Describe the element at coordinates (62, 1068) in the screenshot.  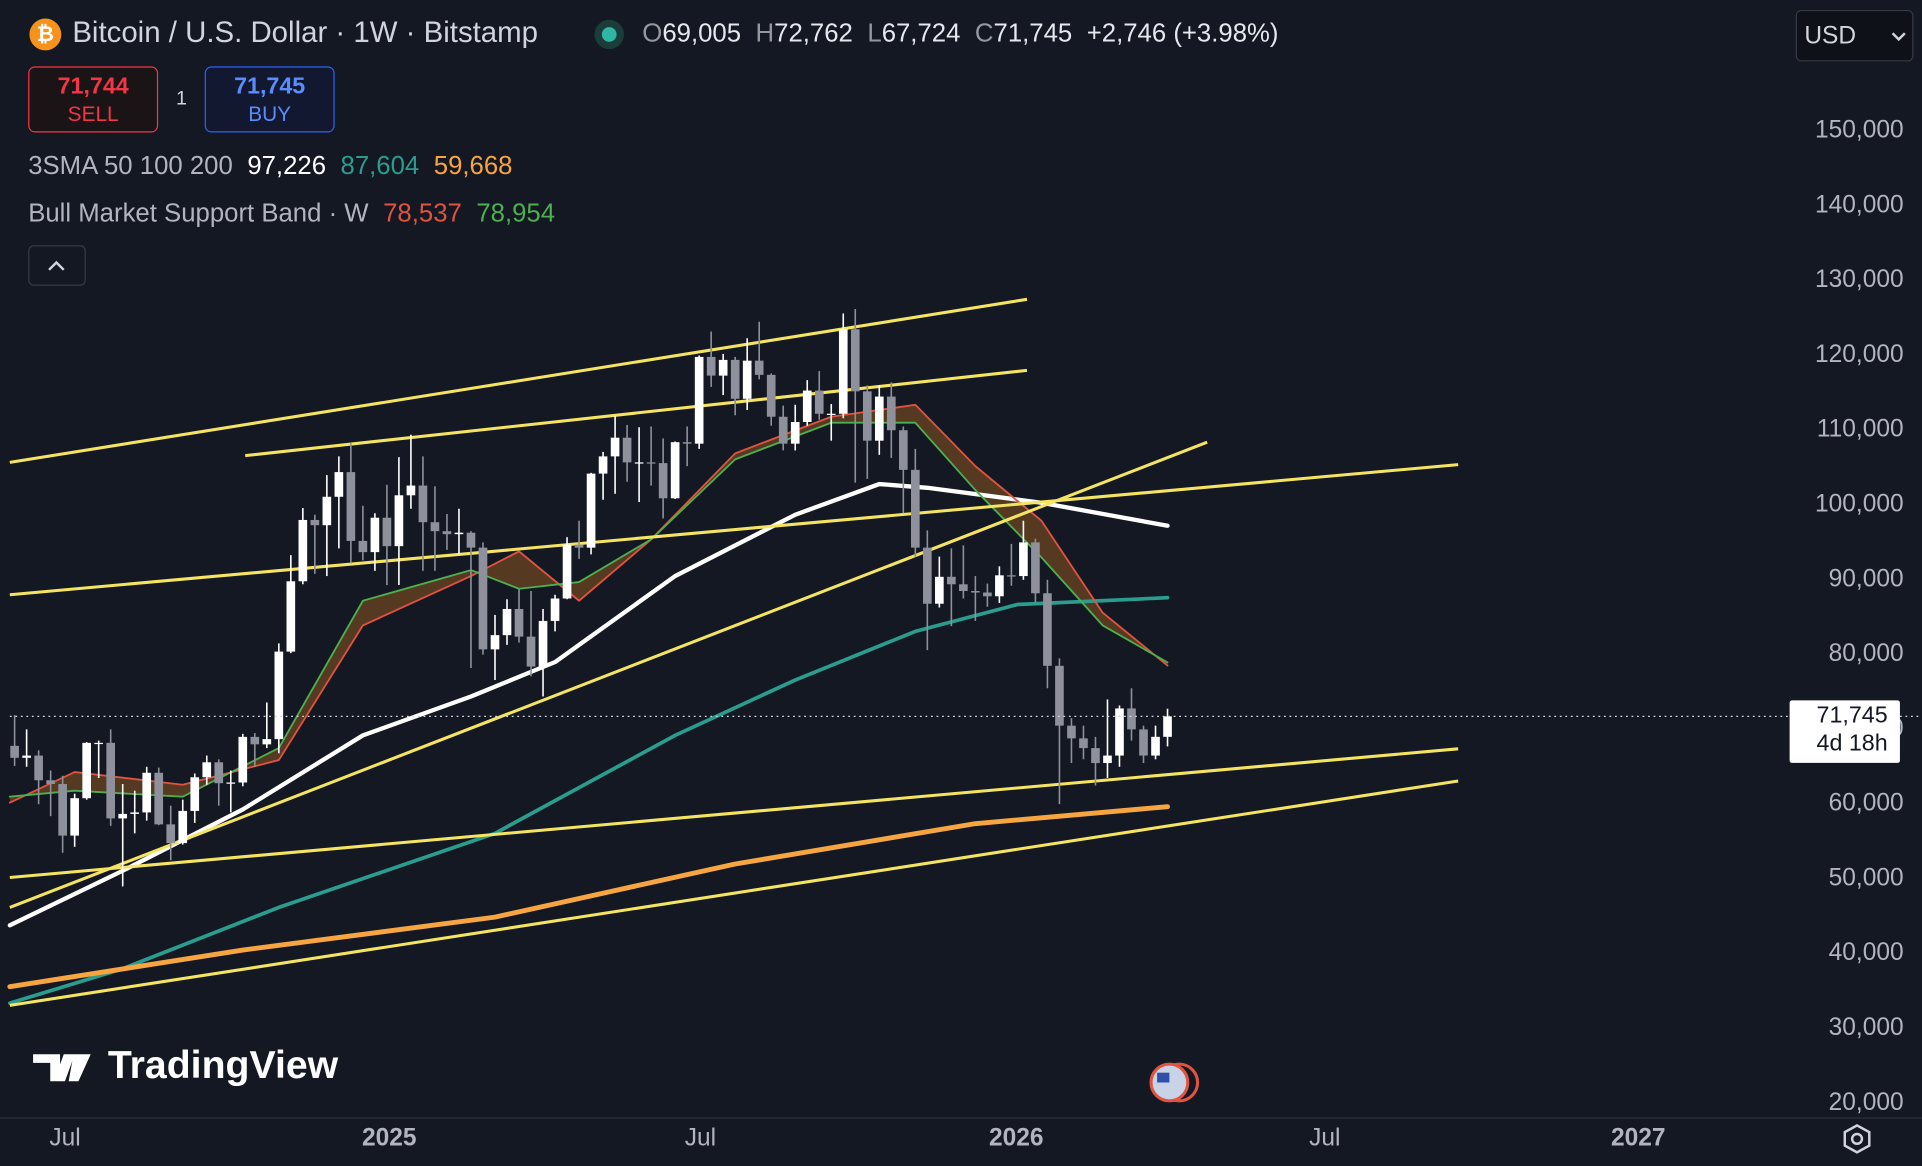
I see `logo-mark` at that location.